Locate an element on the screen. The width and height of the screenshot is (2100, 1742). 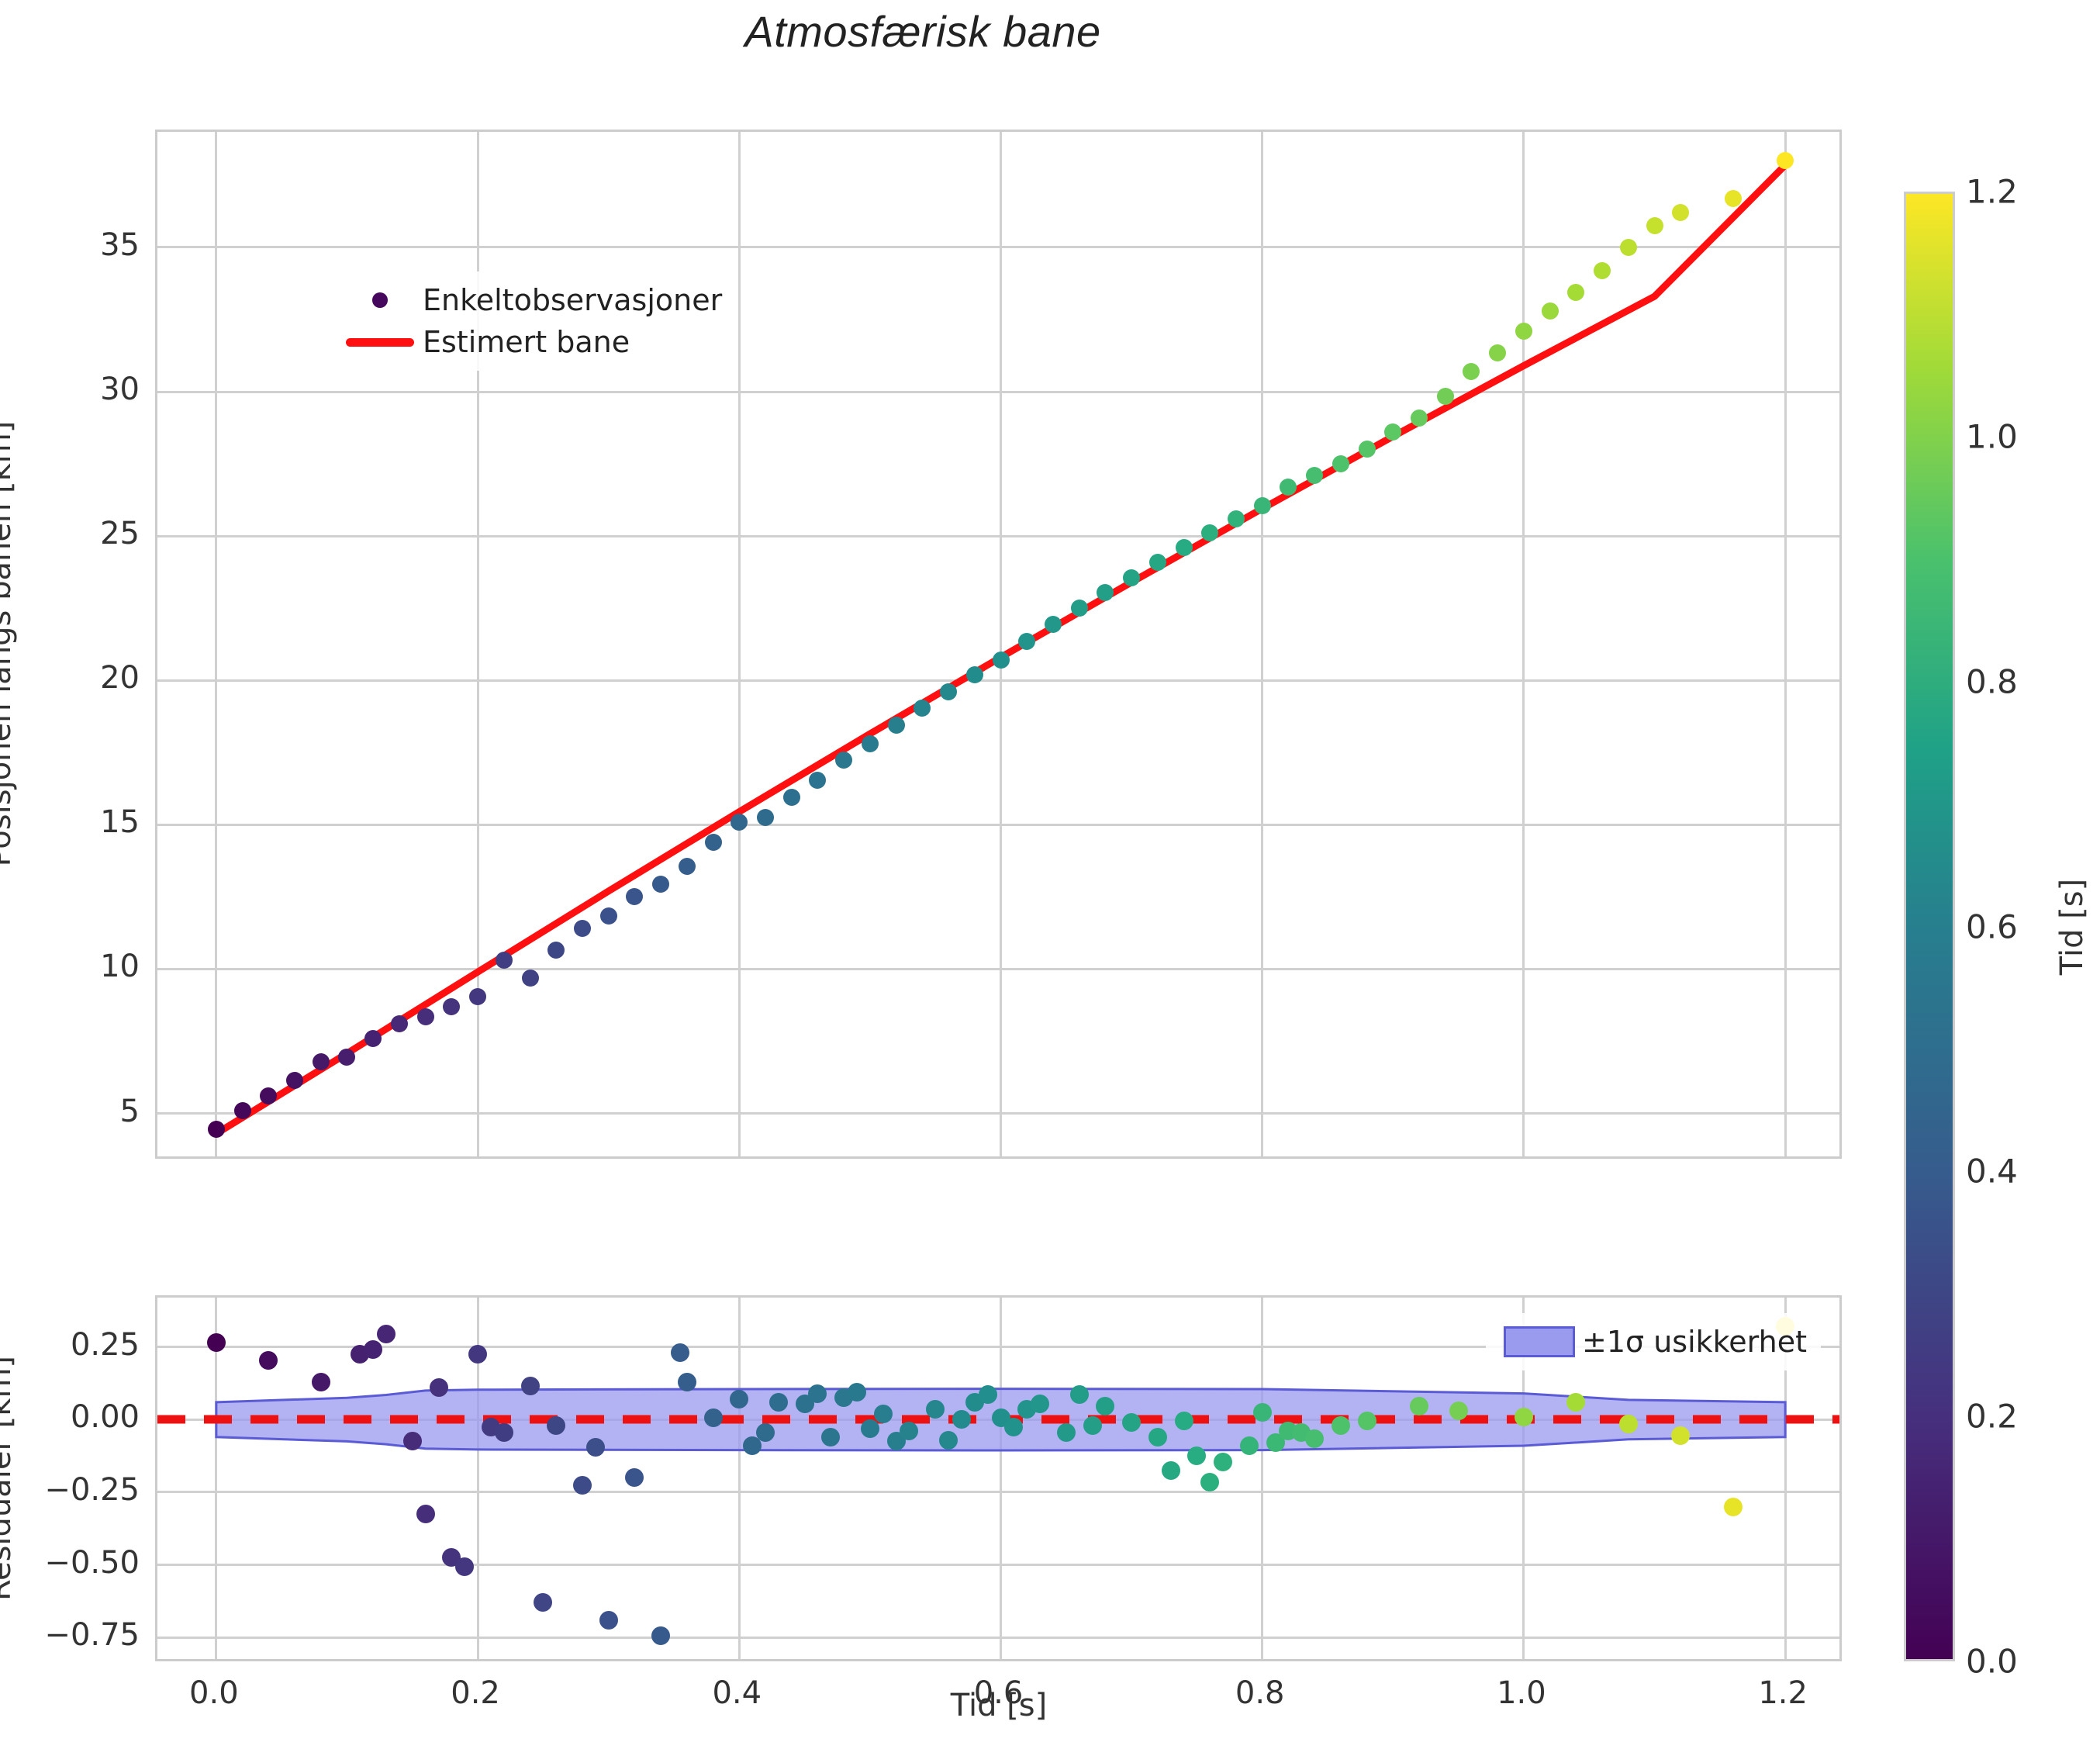
colorbar-tick-label: 0.4 is located at coordinates (1992, 1171).